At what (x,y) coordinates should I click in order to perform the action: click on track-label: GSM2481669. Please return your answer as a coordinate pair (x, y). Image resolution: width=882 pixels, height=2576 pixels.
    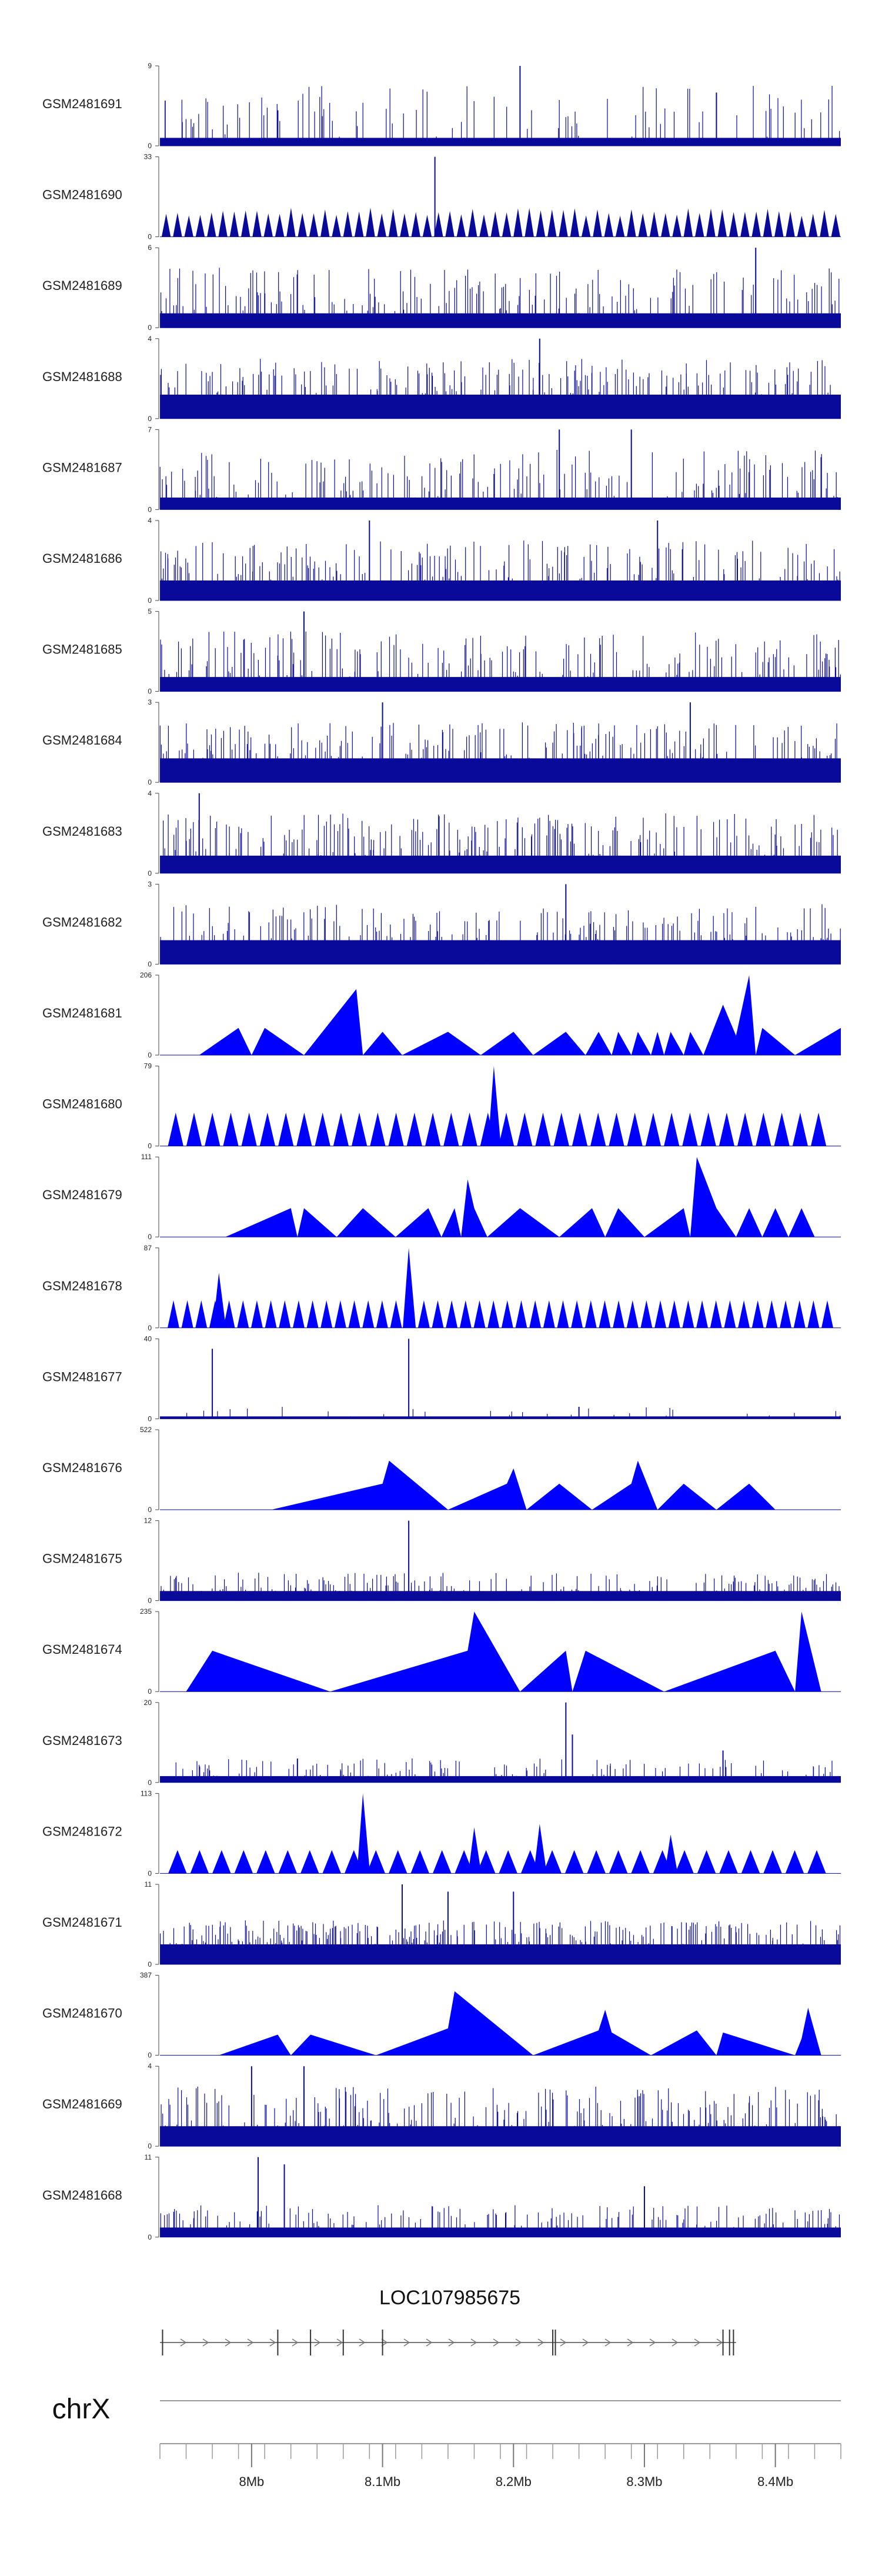
    Looking at the image, I should click on (82, 2104).